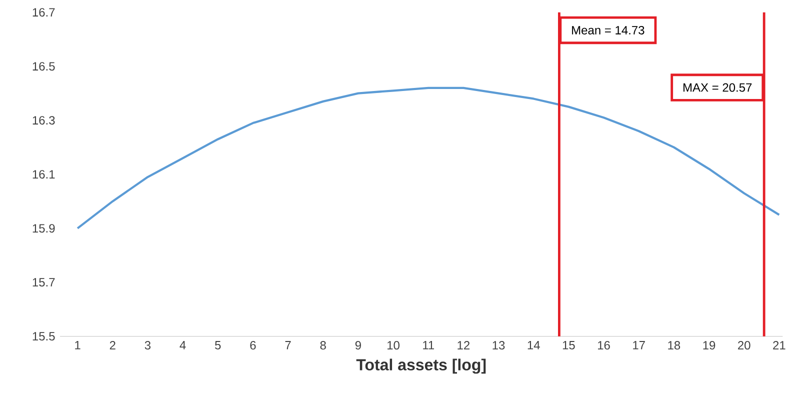 The height and width of the screenshot is (403, 787). Describe the element at coordinates (421, 366) in the screenshot. I see `x-axis-title: Total assets [log]` at that location.